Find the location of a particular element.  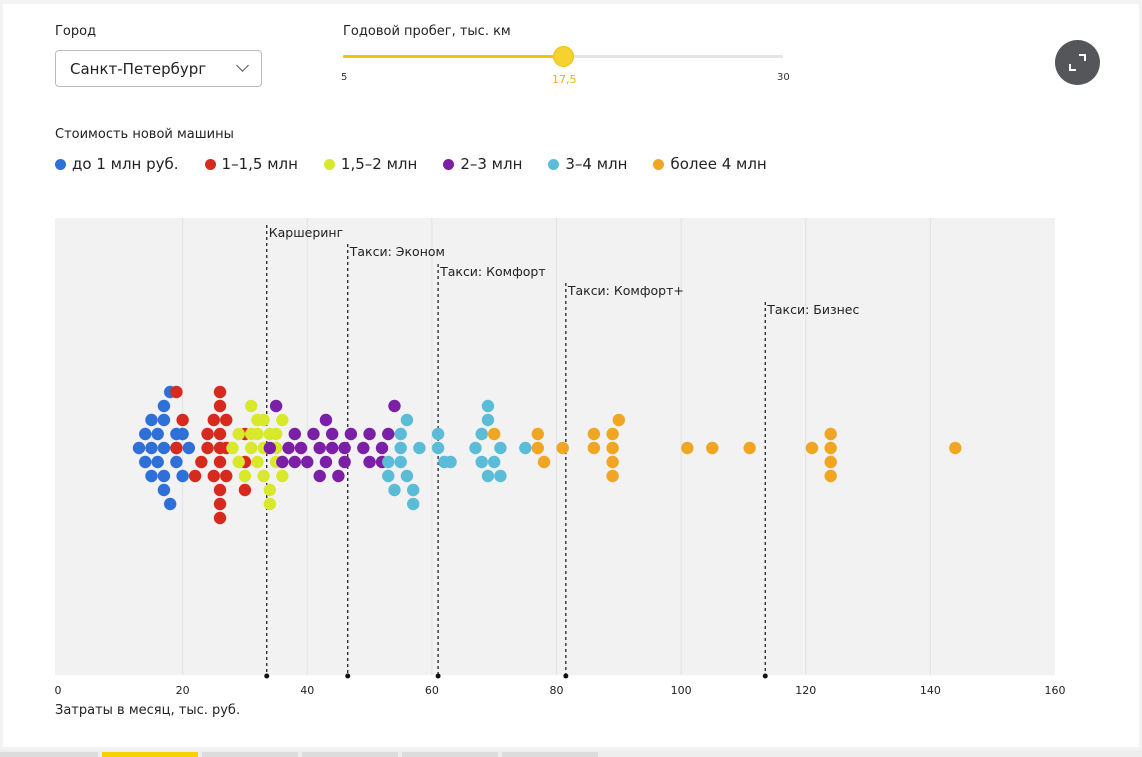

legend-label: 3–4 млн is located at coordinates (596, 164).